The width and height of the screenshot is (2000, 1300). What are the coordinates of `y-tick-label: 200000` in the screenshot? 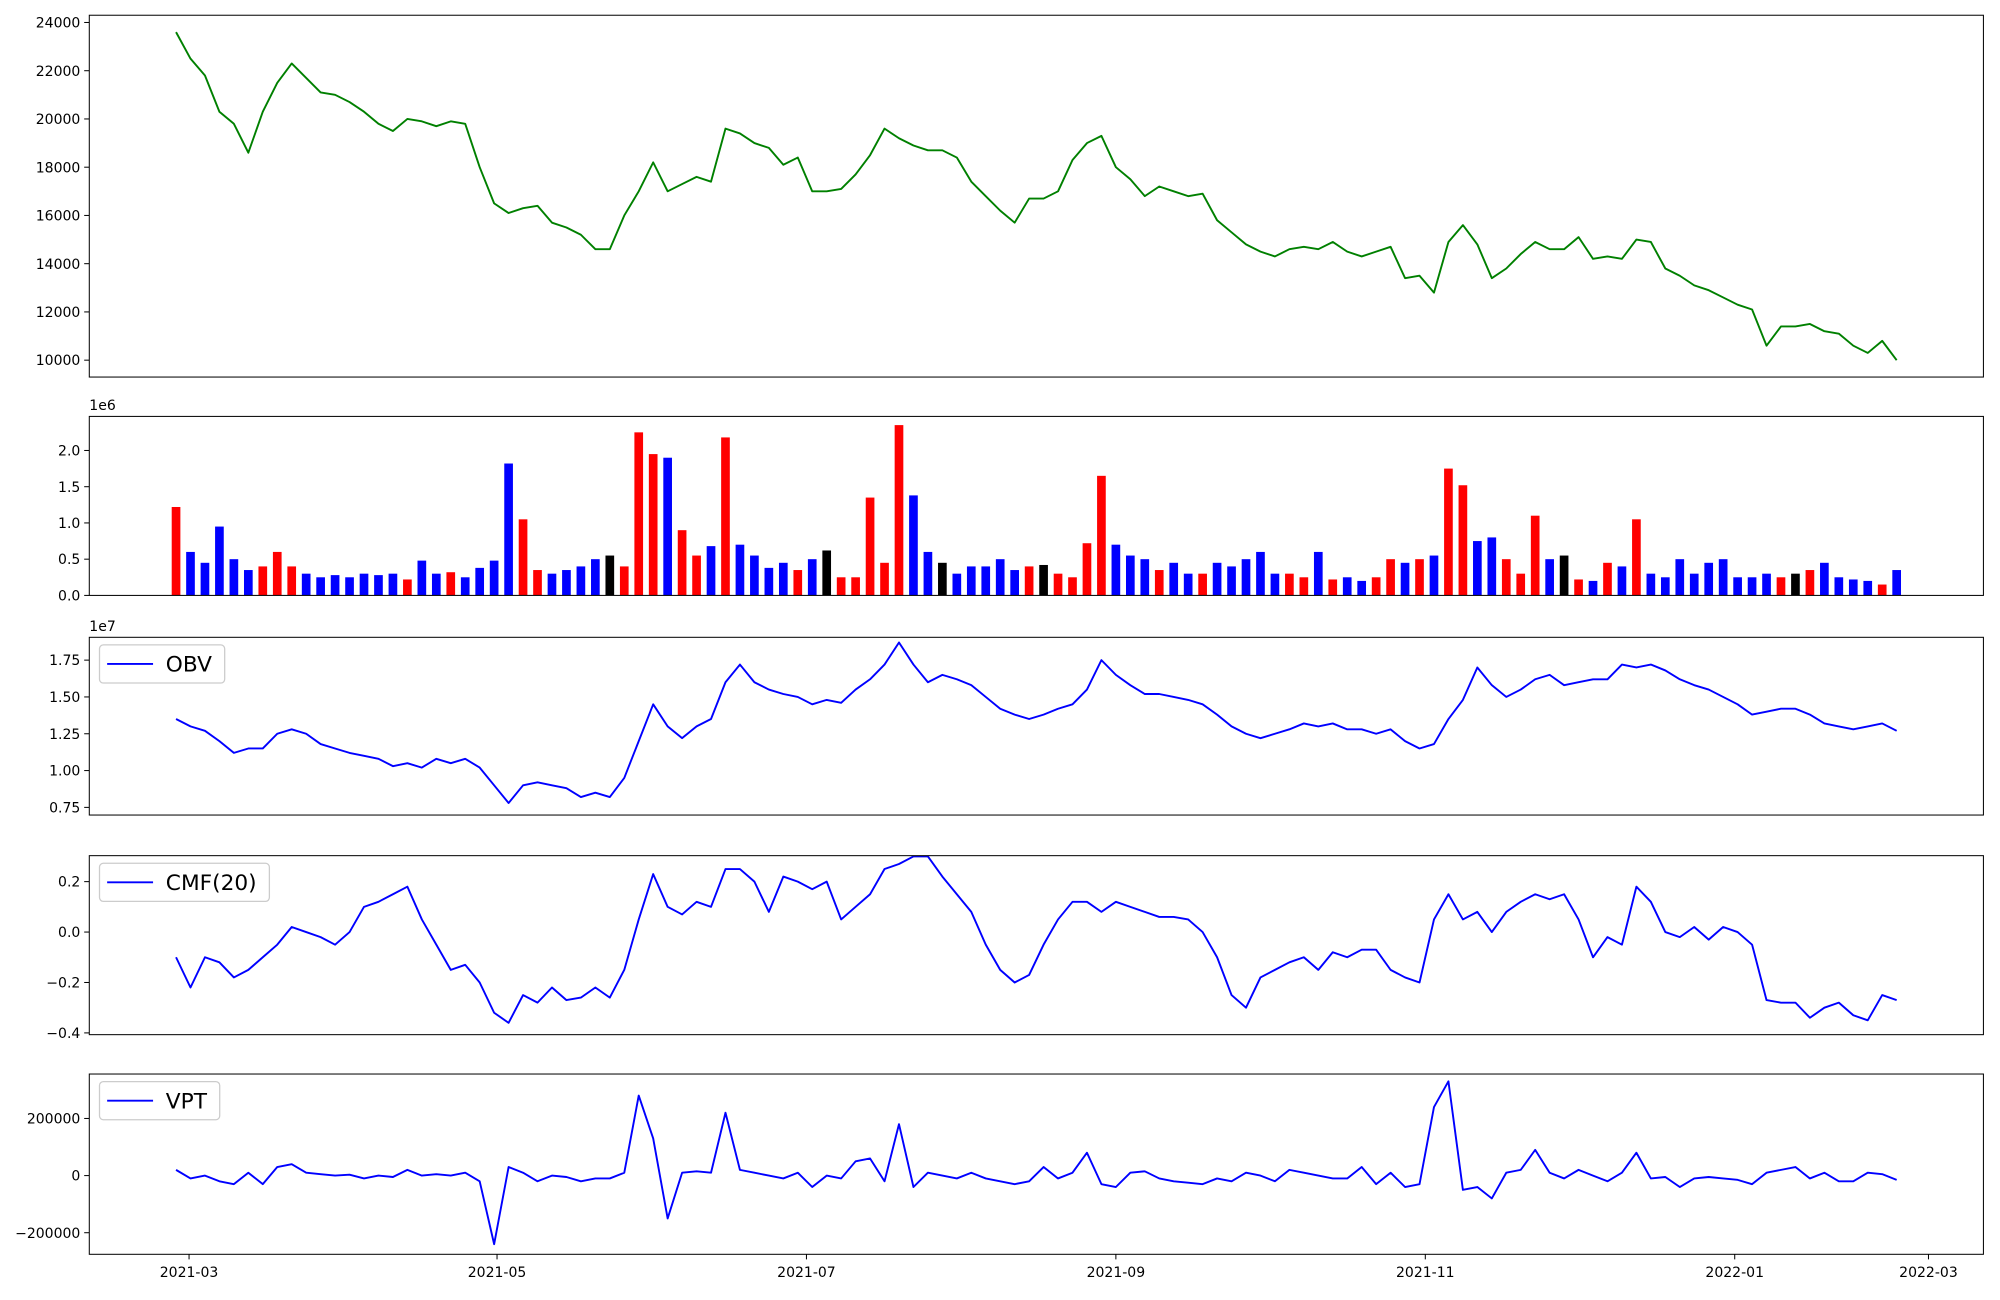 It's located at (54, 1120).